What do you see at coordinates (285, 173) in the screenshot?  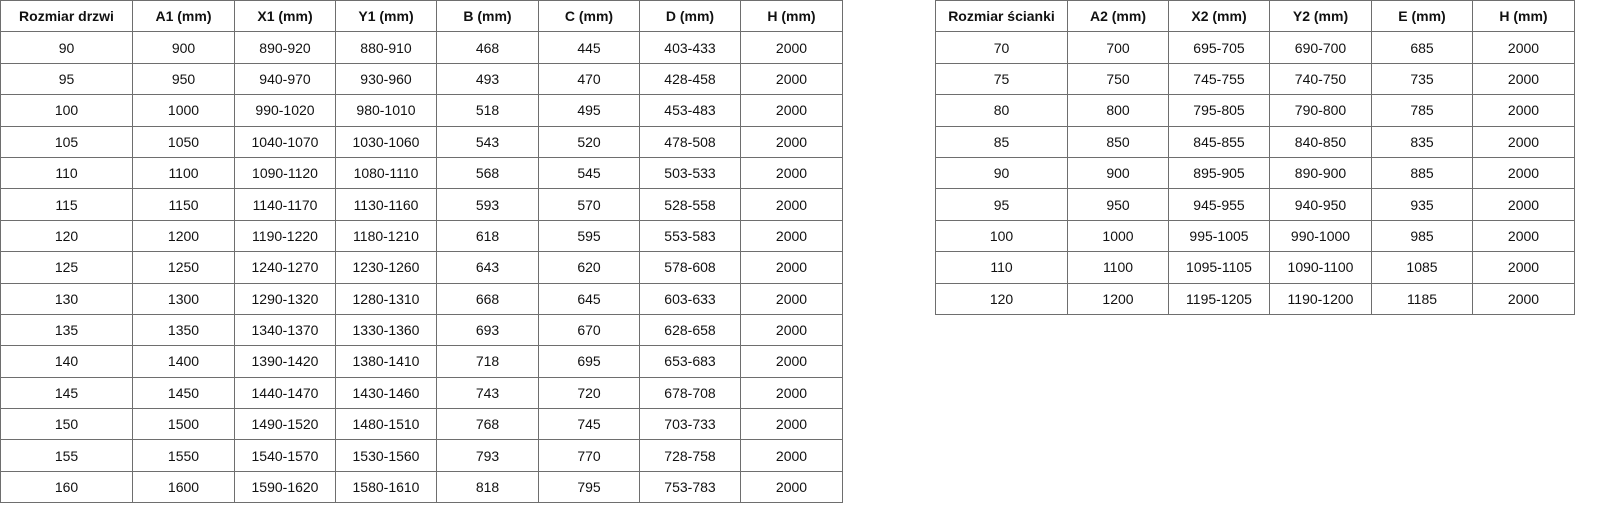 I see `table-cell: 1090-1120` at bounding box center [285, 173].